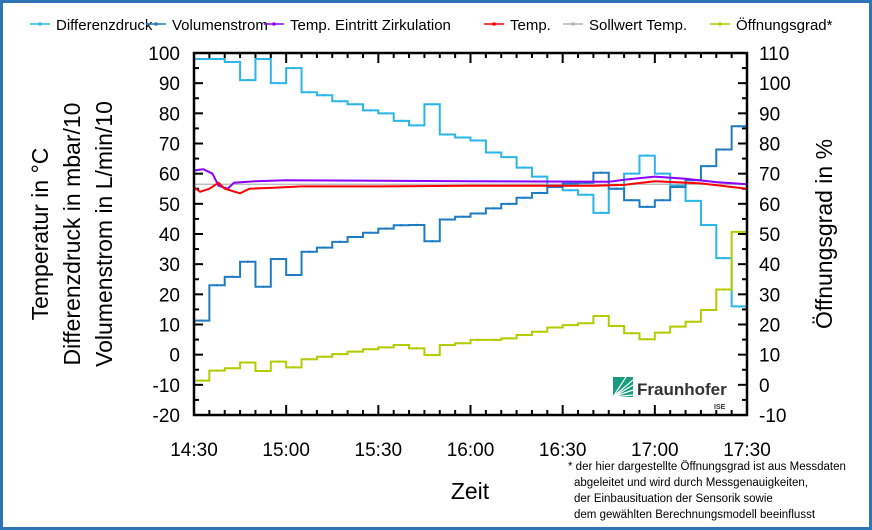  What do you see at coordinates (470, 179) in the screenshot?
I see `series-line-temp-eintritt-zirkulation` at bounding box center [470, 179].